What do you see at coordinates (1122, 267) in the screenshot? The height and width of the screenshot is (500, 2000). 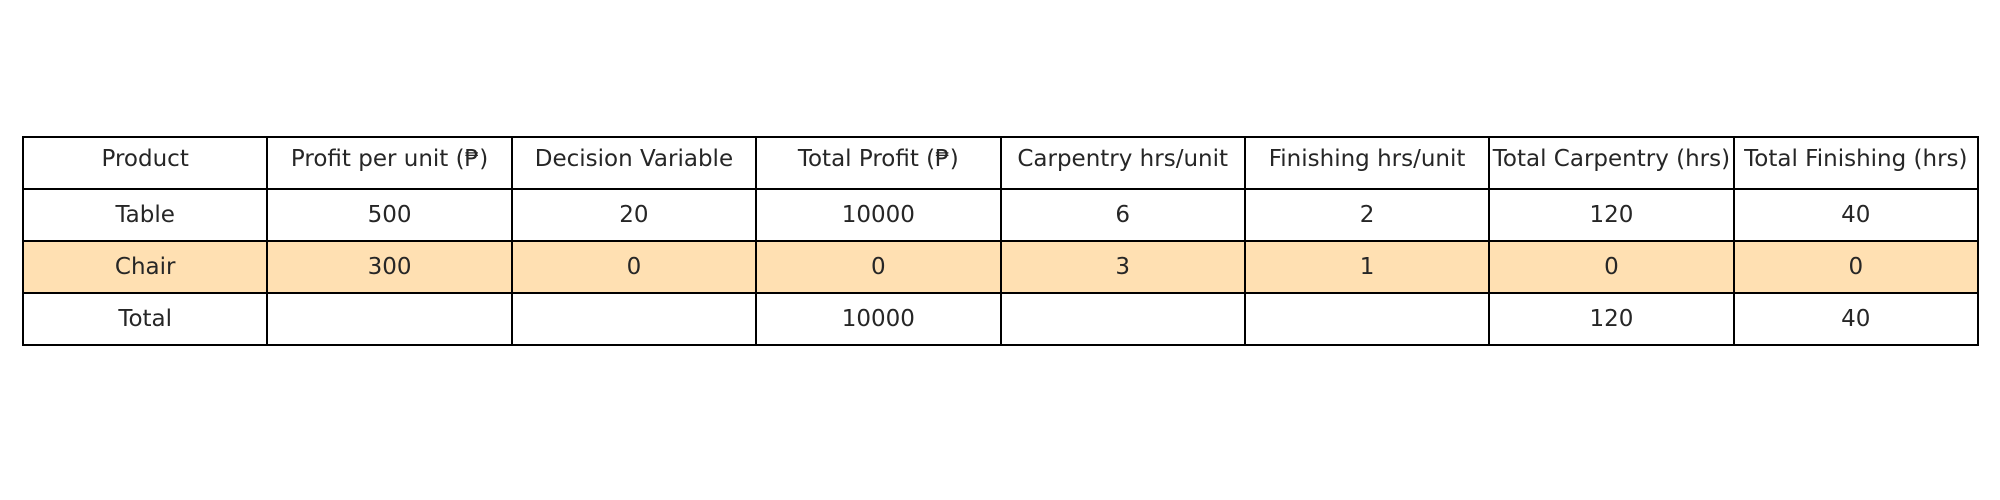 I see `table-cell: 3` at bounding box center [1122, 267].